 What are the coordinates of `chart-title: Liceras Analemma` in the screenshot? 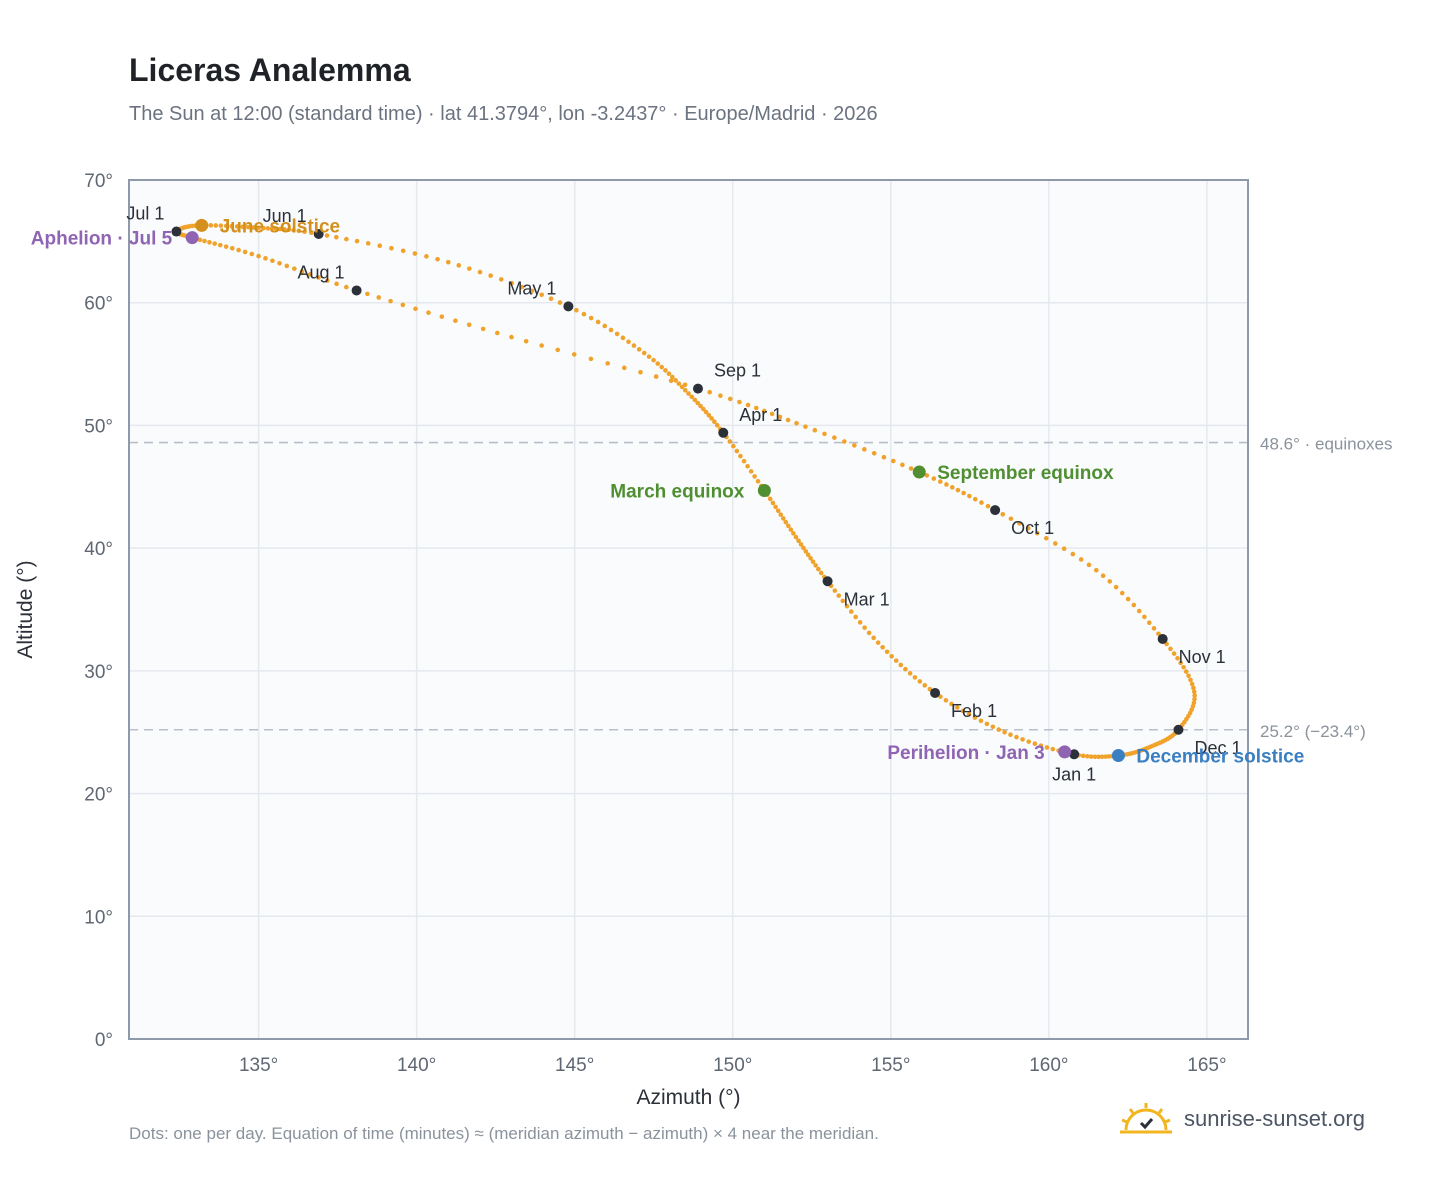 It's located at (270, 70).